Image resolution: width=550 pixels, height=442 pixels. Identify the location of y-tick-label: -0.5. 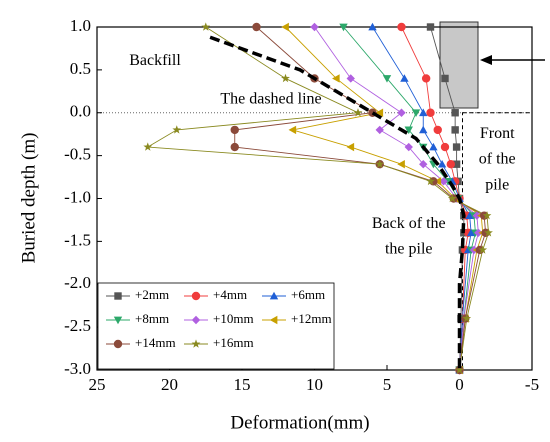
(77, 154).